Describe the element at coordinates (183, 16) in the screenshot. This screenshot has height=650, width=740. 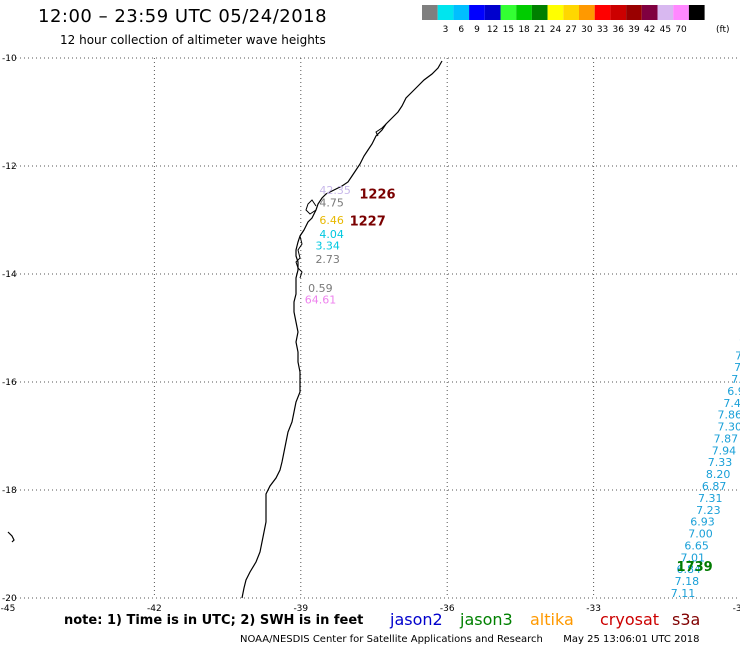
I see `page-title: 12:00 – 23:59 UTC 05/24/2018` at that location.